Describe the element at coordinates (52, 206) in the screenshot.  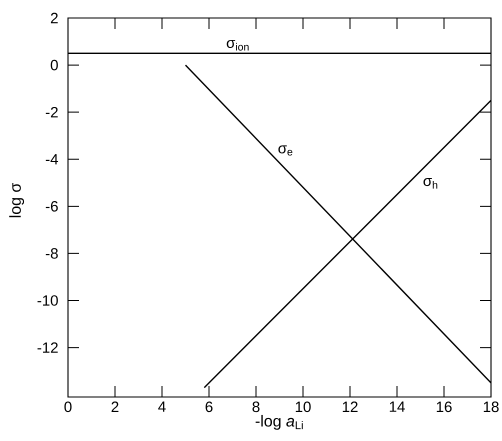
I see `y-tick-label: -6` at that location.